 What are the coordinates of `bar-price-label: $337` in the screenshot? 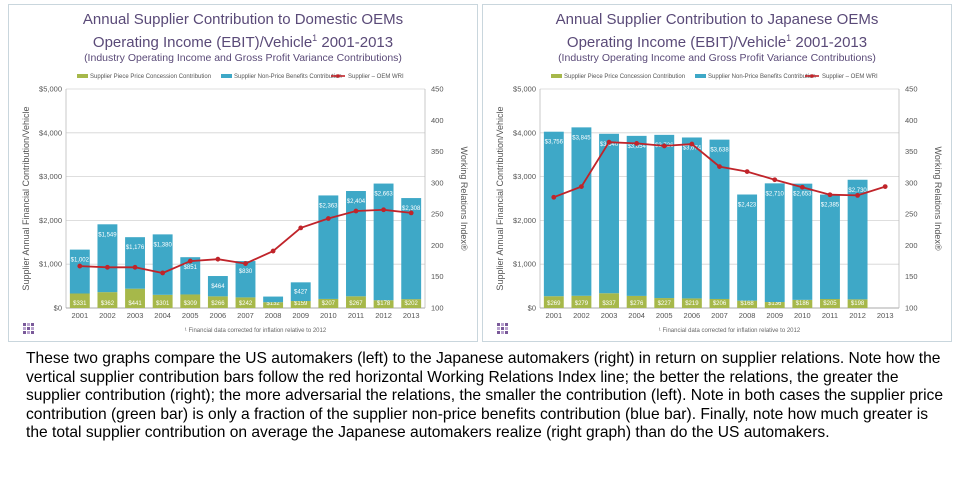 It's located at (609, 304).